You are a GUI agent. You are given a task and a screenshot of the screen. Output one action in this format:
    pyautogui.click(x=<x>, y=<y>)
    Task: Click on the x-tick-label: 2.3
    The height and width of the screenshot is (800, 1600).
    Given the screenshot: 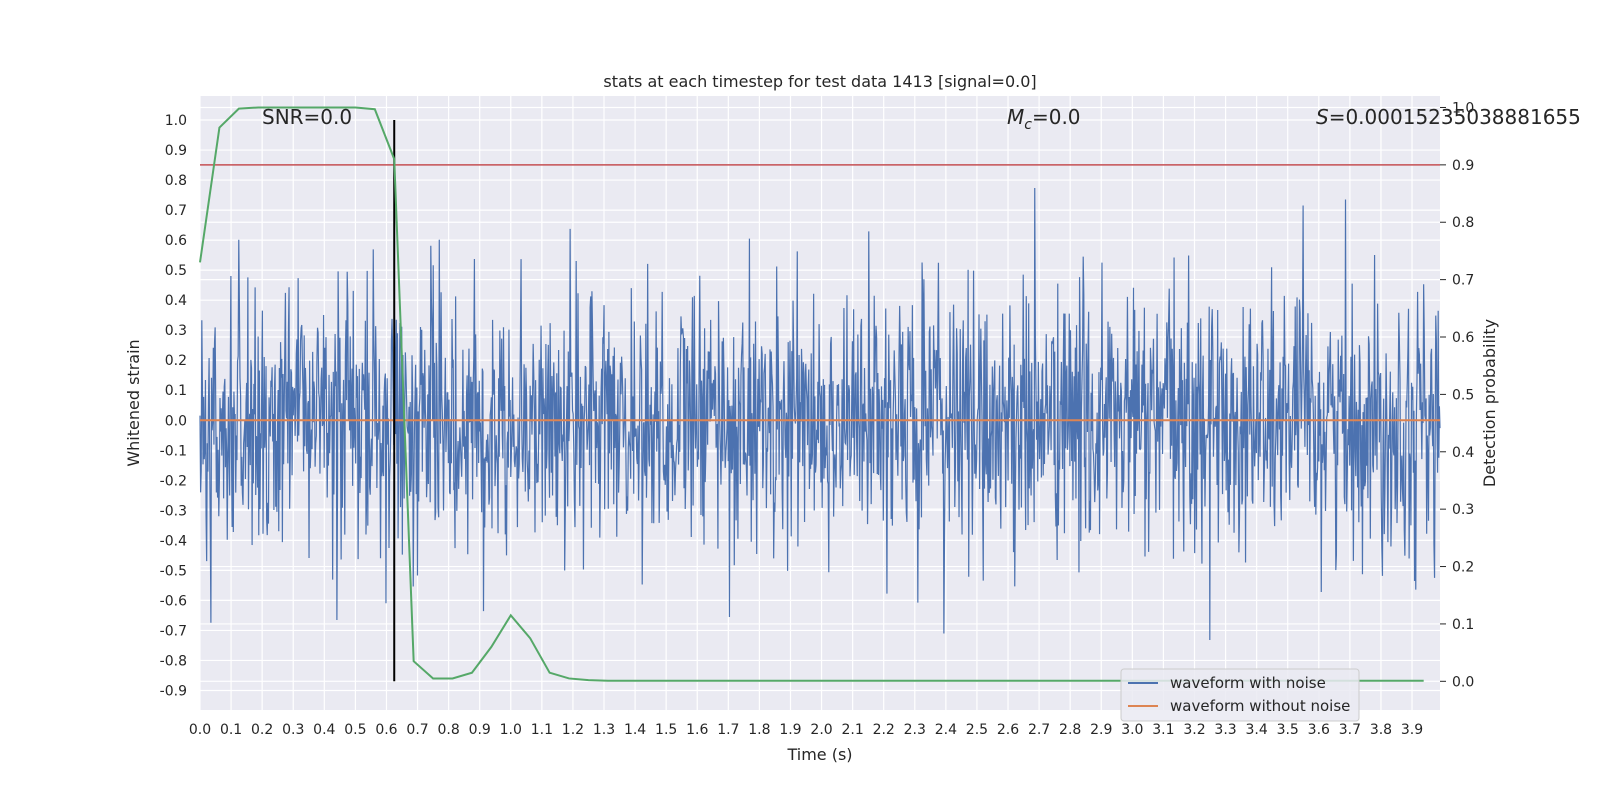 What is the action you would take?
    pyautogui.click(x=915, y=730)
    